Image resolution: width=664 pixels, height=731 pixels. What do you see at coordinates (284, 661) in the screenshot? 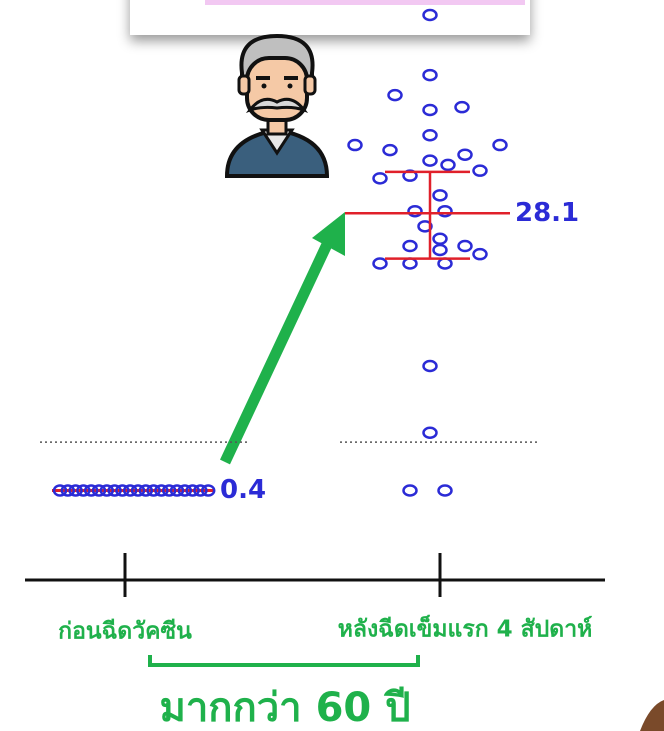
I see `bracket` at bounding box center [284, 661].